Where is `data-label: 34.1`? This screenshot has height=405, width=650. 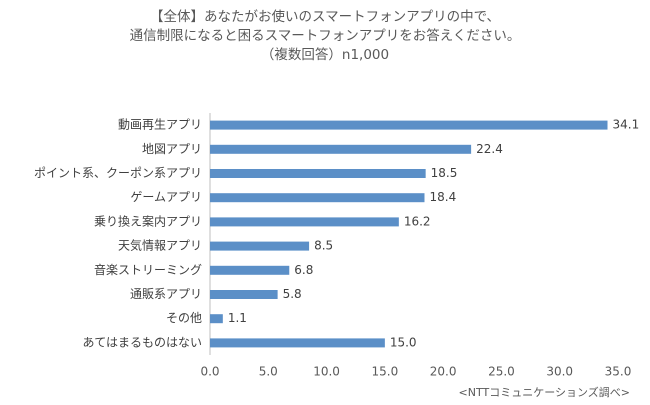
data-label: 34.1 is located at coordinates (626, 125).